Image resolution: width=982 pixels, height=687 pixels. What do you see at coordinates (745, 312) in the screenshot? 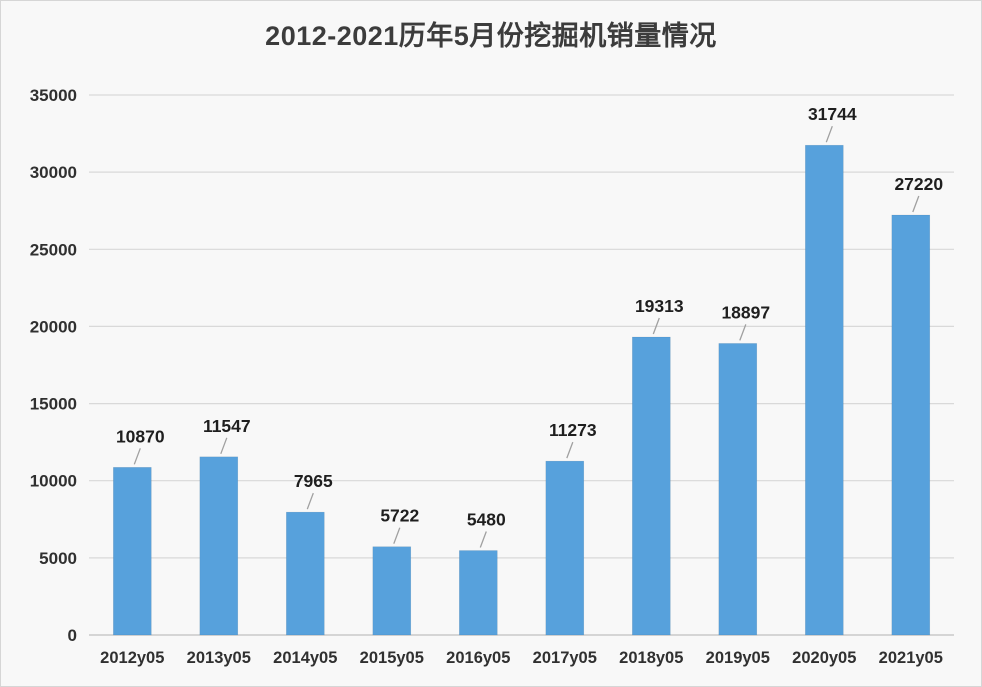
I see `bar-value-label: 18897` at bounding box center [745, 312].